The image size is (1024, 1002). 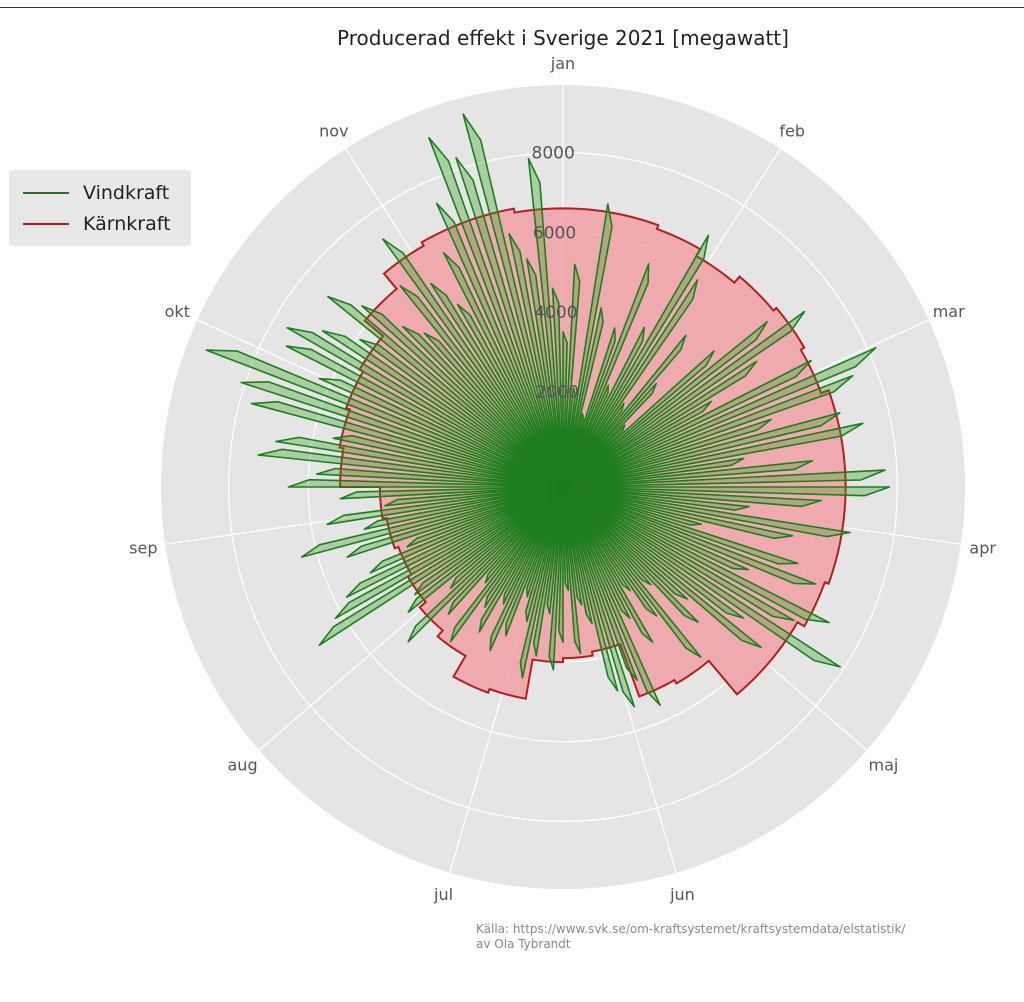 I want to click on month-label-feb: feb, so click(x=792, y=130).